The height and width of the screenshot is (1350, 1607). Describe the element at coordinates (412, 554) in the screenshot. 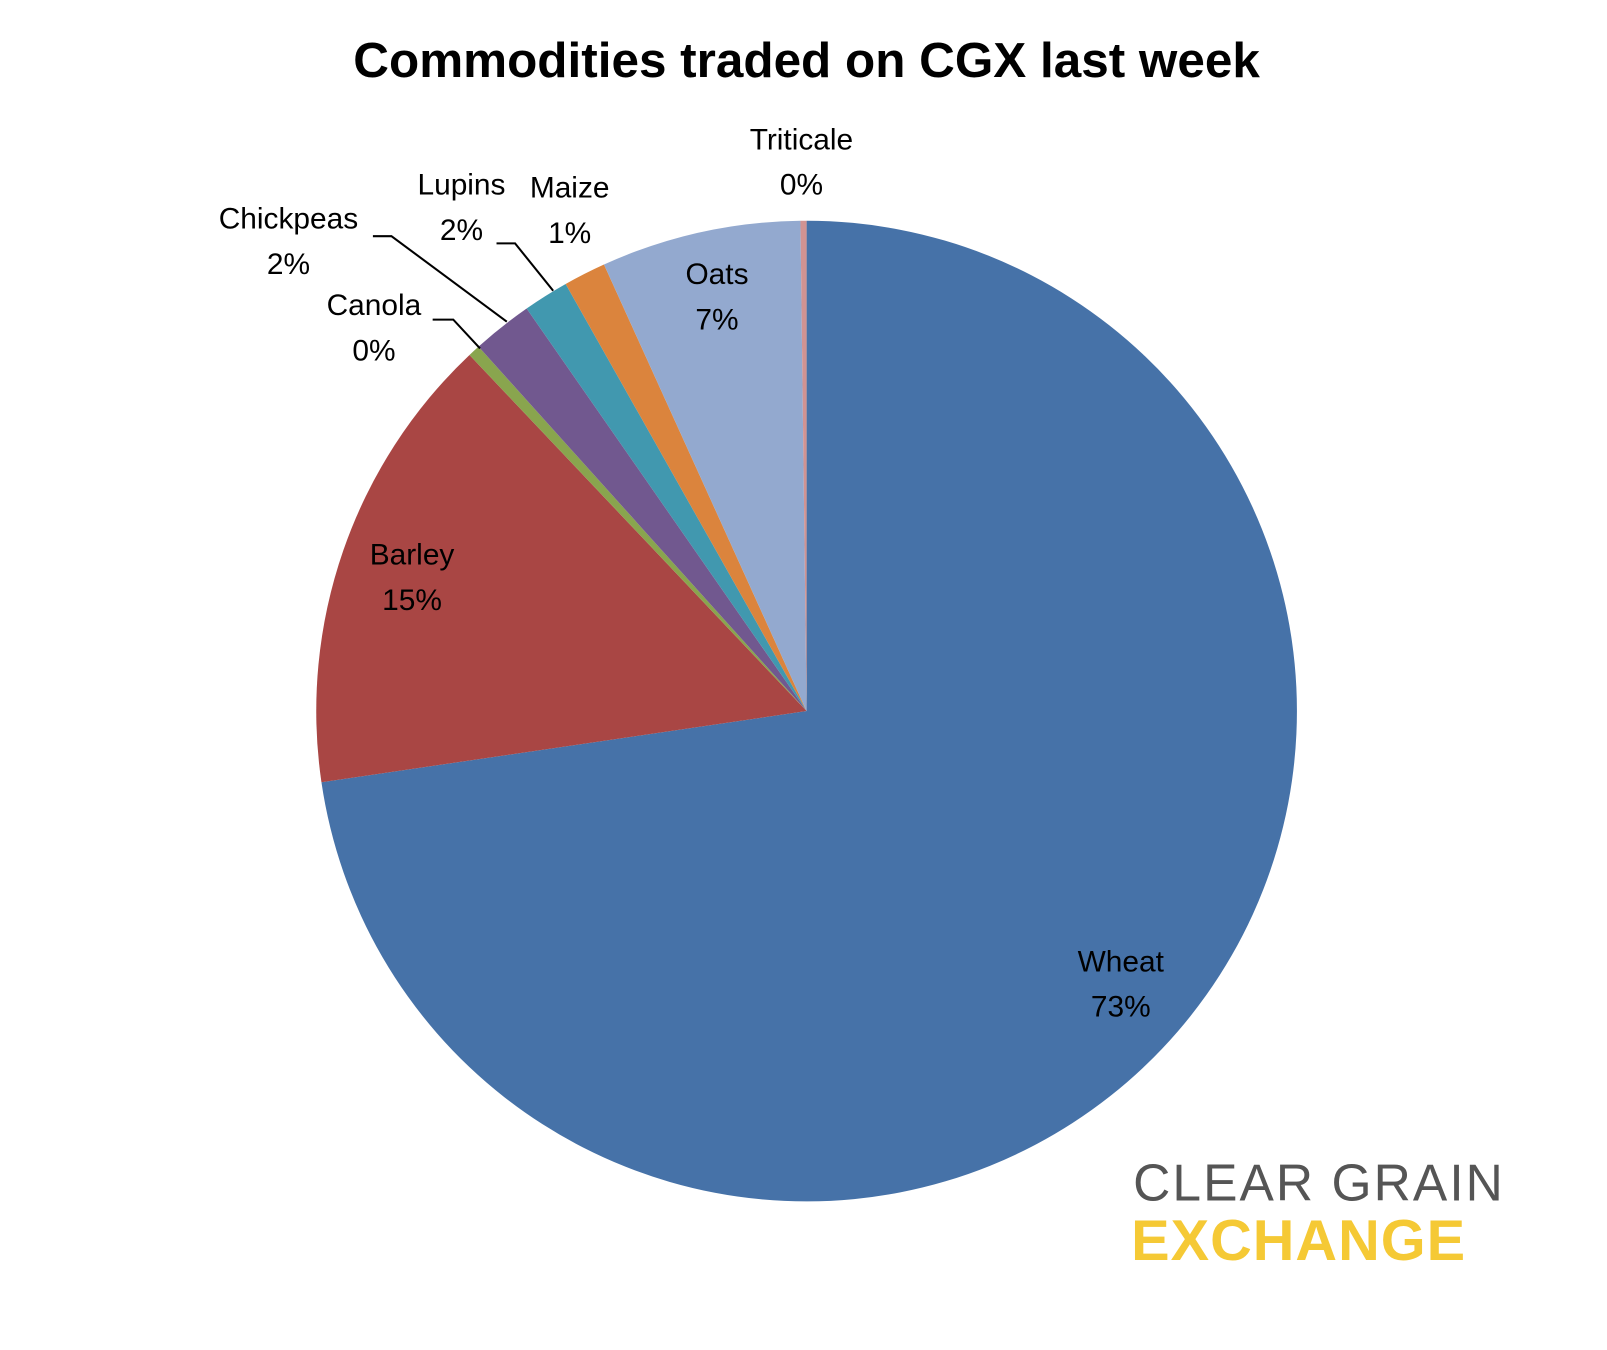

I see `slice-label: Barley` at that location.